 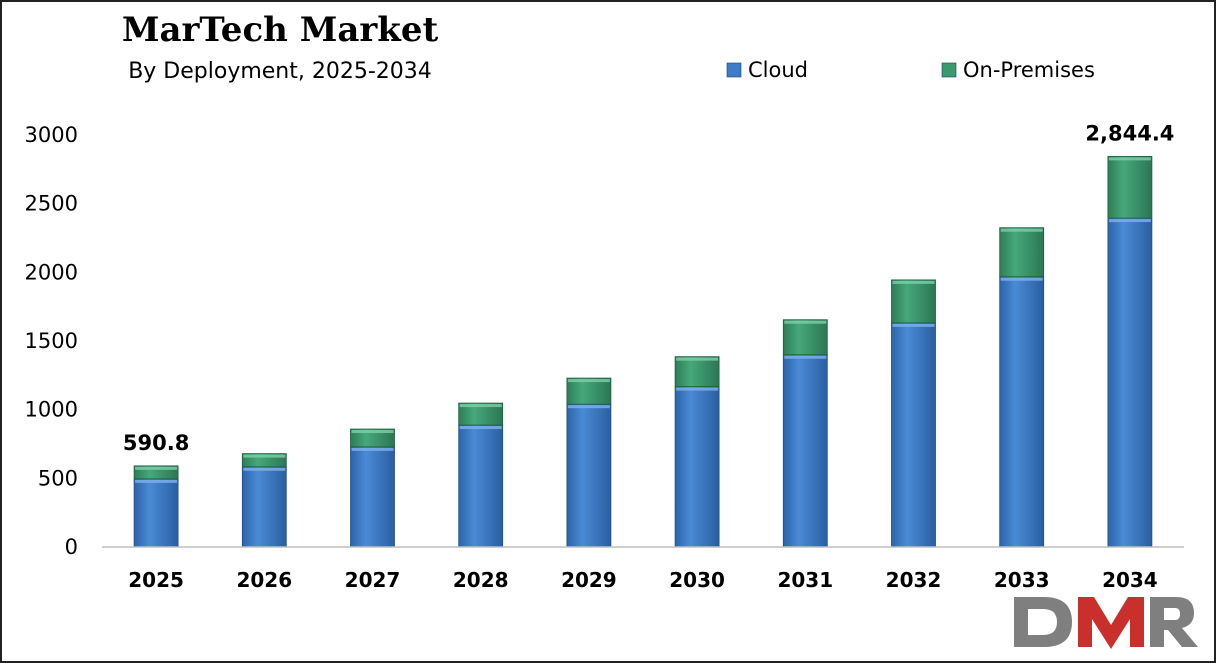 What do you see at coordinates (949, 70) in the screenshot?
I see `legend-swatch-on-premises` at bounding box center [949, 70].